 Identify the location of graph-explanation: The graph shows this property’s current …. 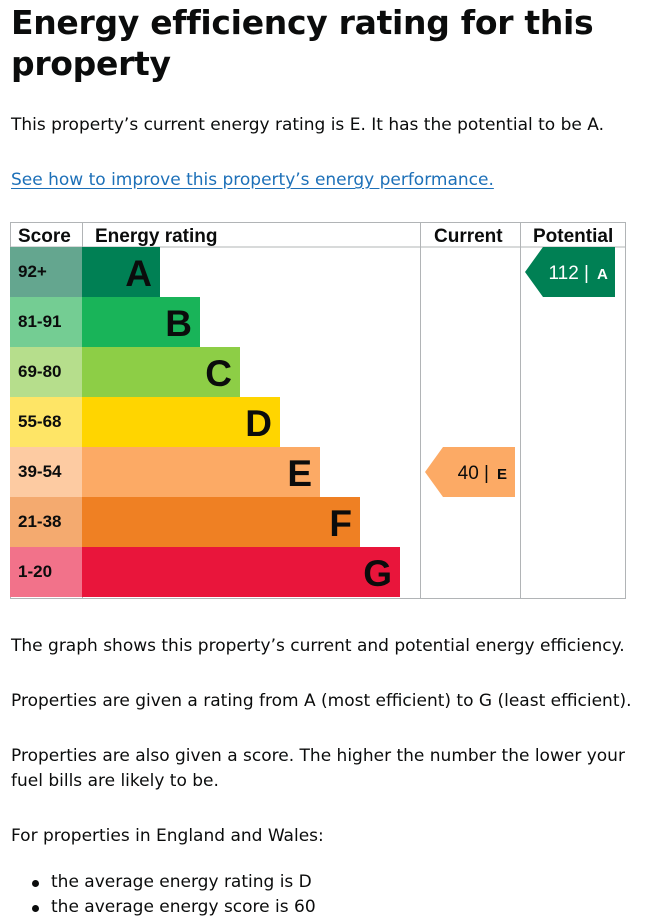
(318, 646).